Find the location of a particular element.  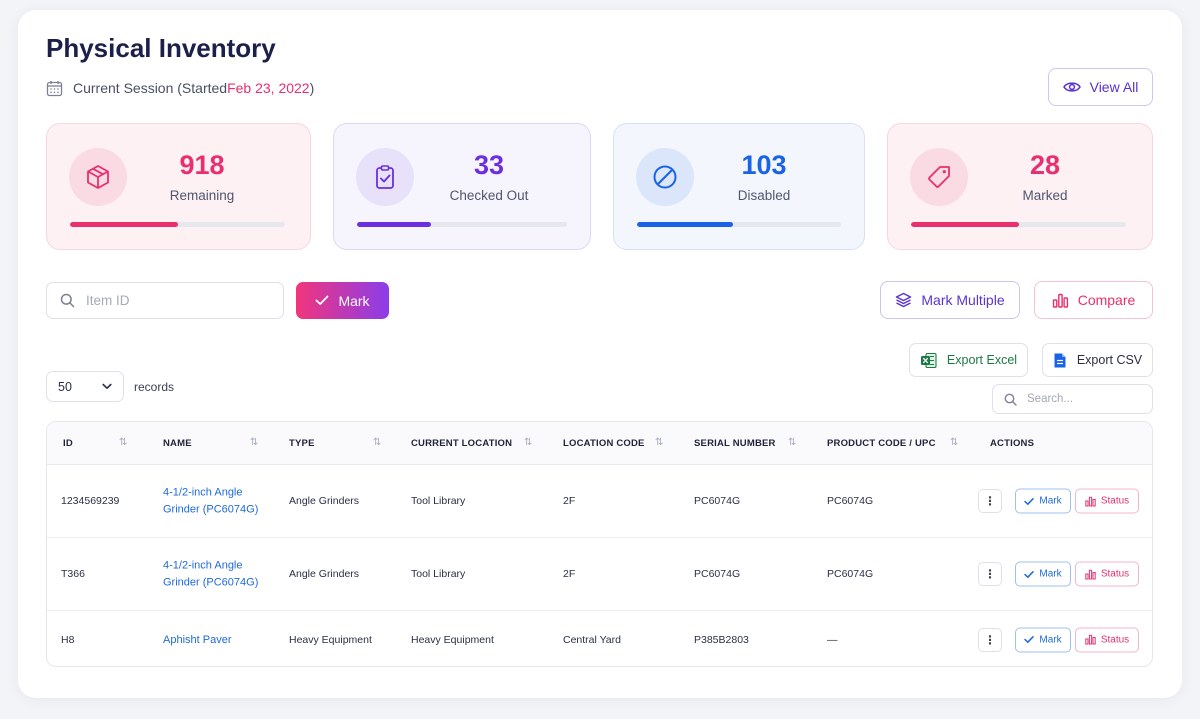

item-id-input: Item ID is located at coordinates (165, 300).